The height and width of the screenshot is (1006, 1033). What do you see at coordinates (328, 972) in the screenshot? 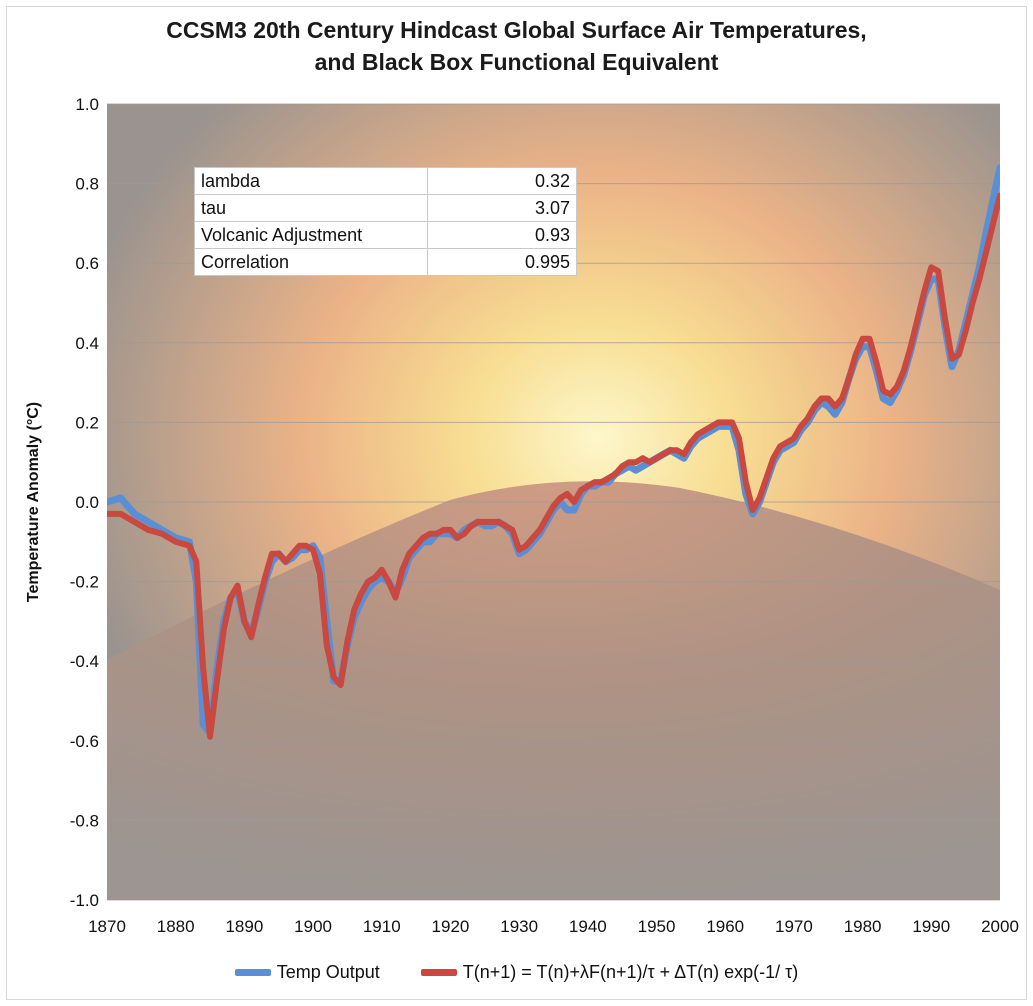
I see `legend-label: Temp Output` at bounding box center [328, 972].